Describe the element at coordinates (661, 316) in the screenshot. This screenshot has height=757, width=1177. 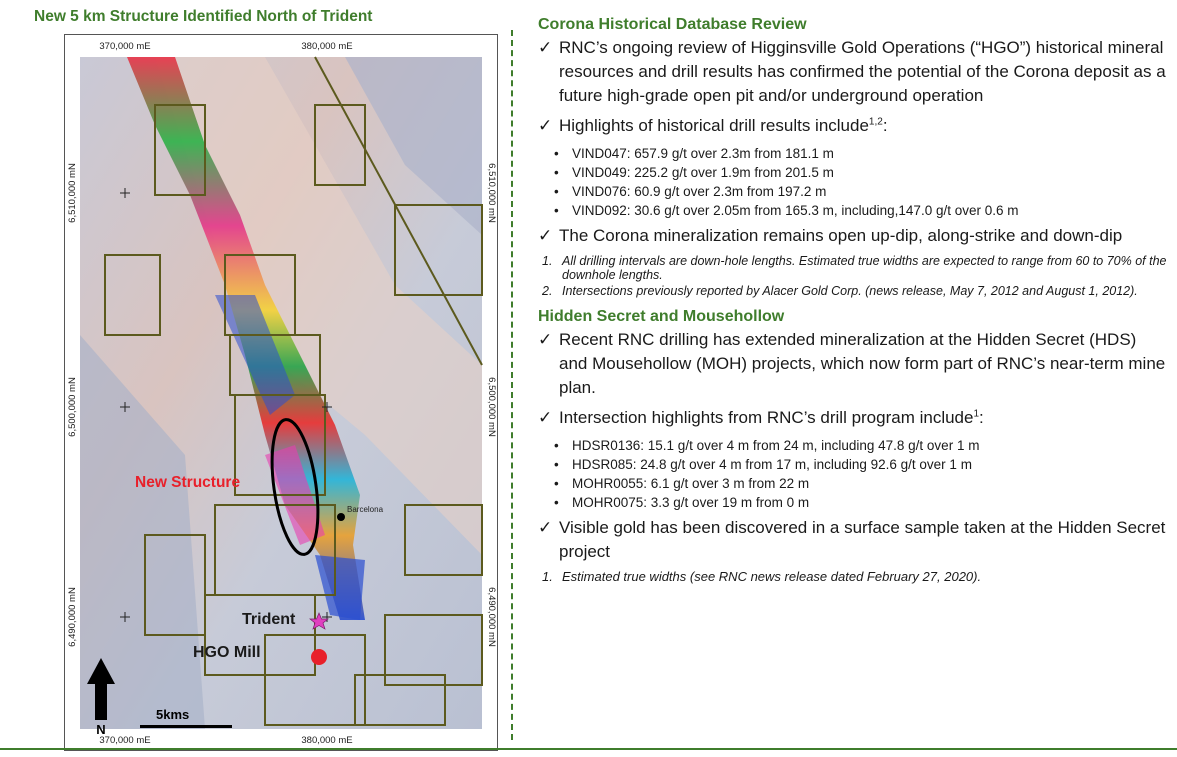
I see `hidden-secret-heading: Hidden Secret and Mousehollow` at that location.